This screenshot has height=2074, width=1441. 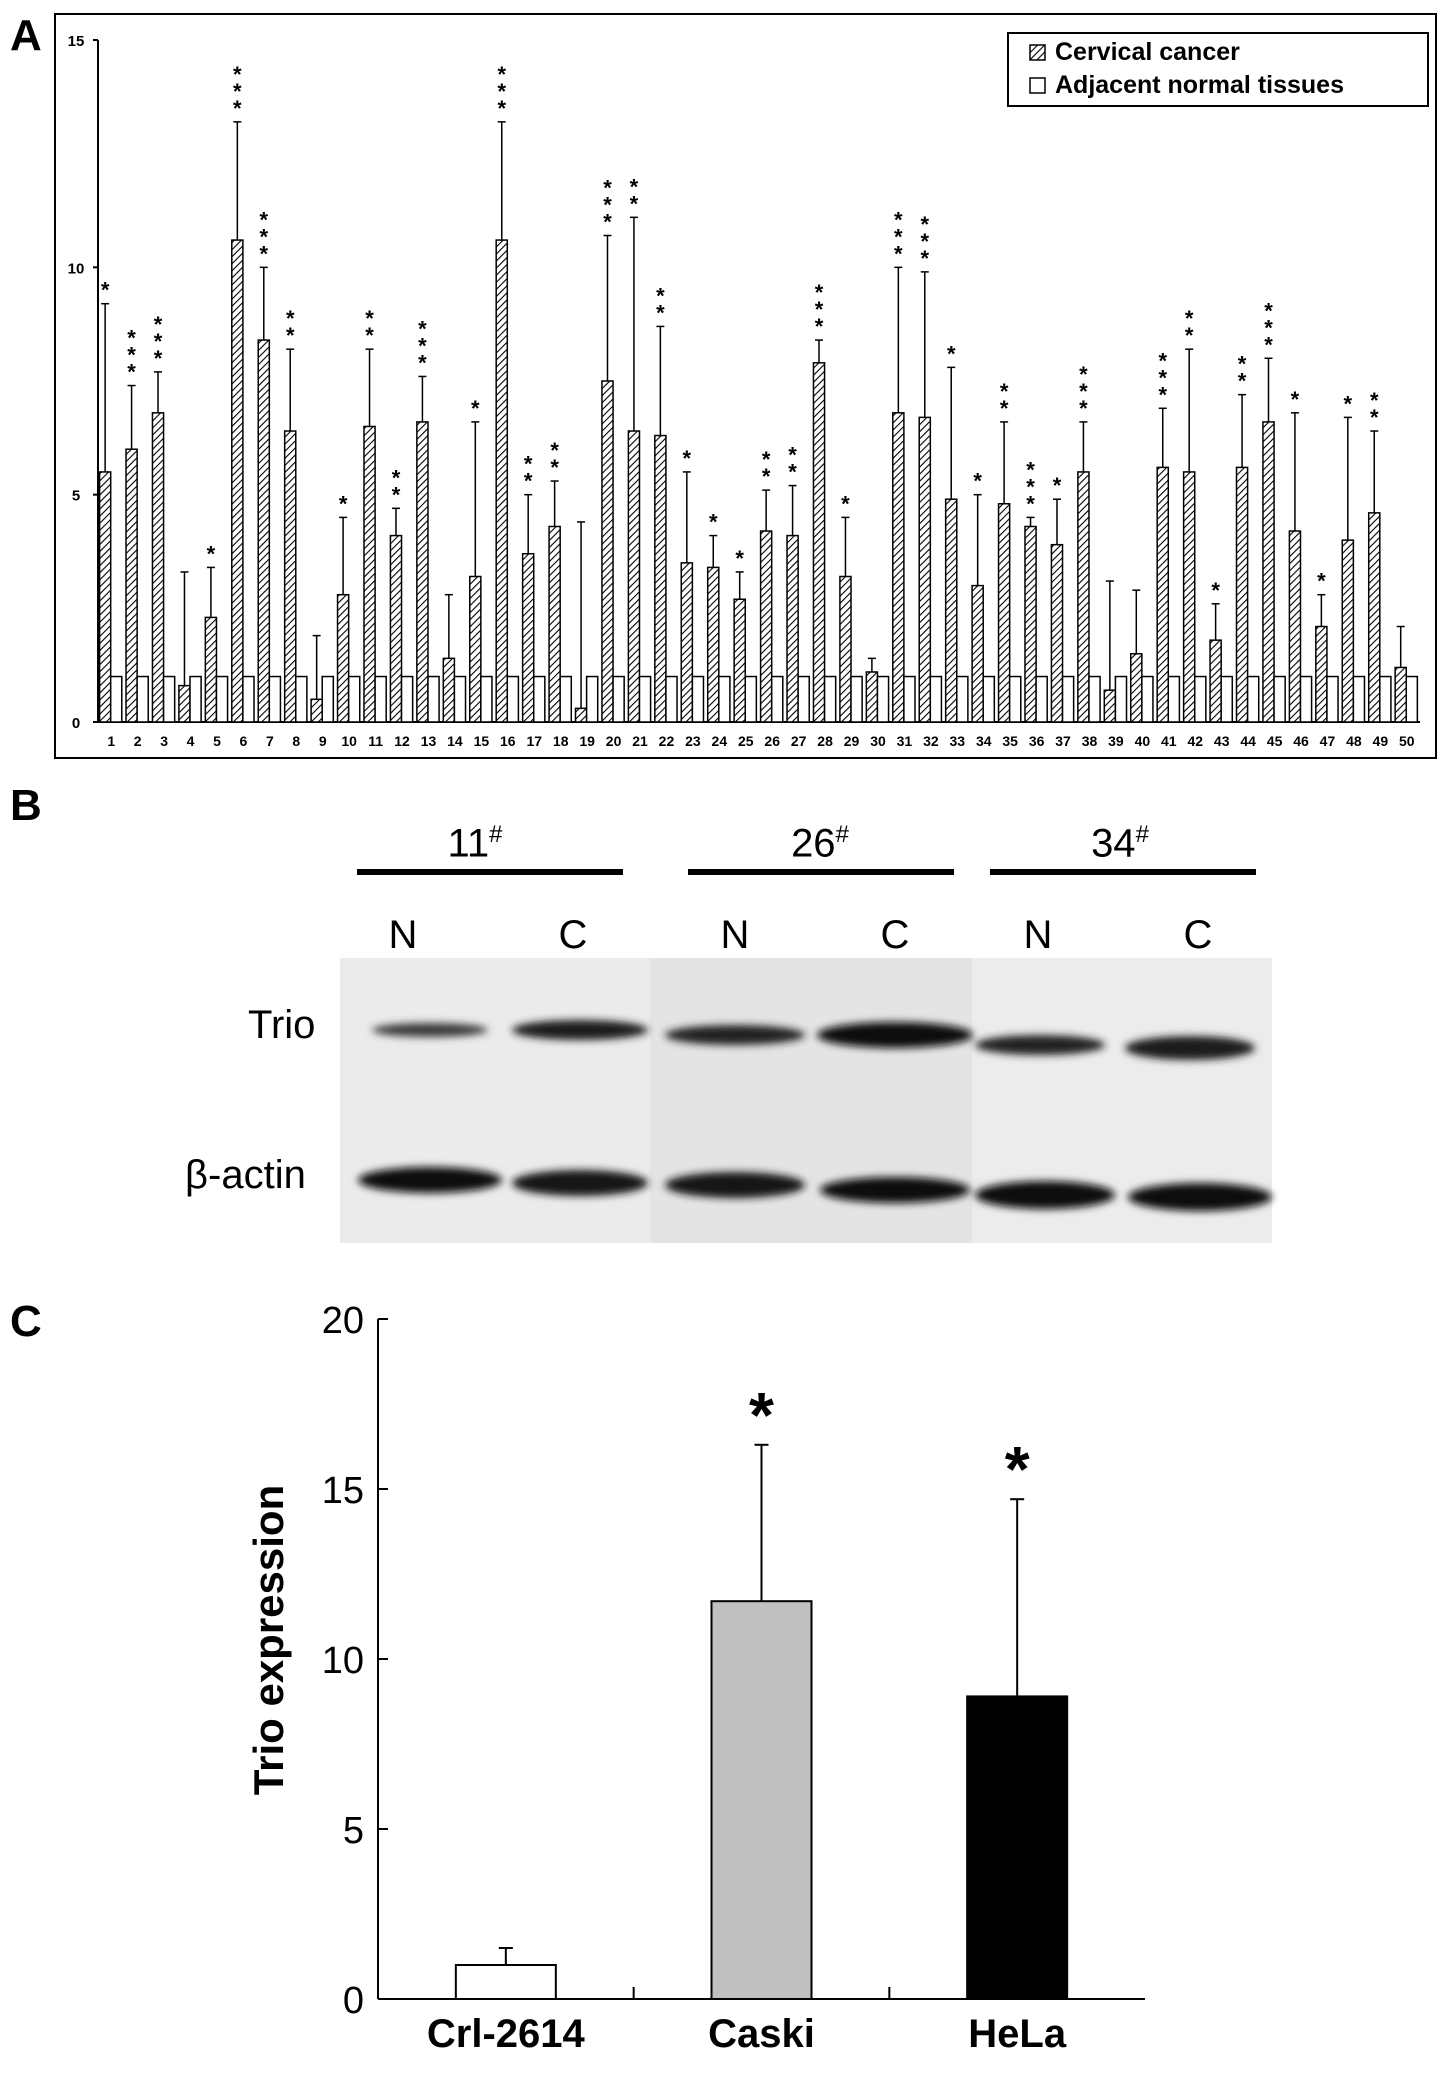 I want to click on blot-group-label-1: 11#, so click(x=475, y=843).